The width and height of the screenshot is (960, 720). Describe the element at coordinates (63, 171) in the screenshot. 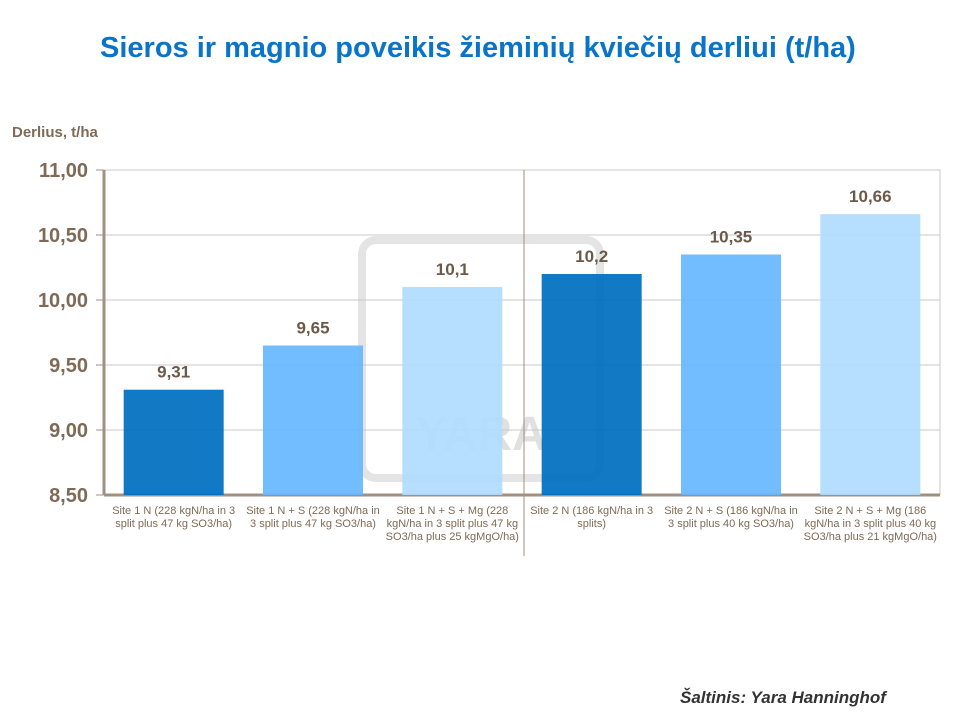

I see `y-tick-label: 11,00` at that location.